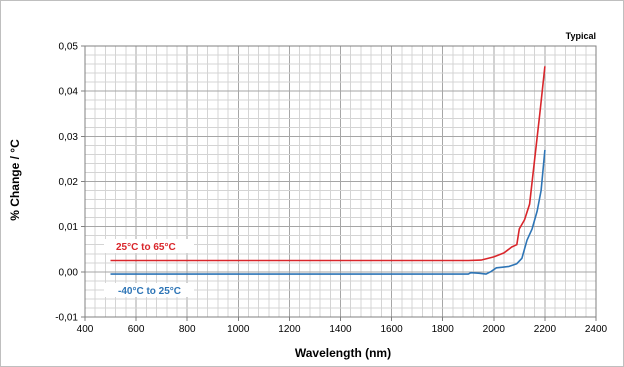  Describe the element at coordinates (69, 227) in the screenshot. I see `y-tick-label: 0,01` at that location.